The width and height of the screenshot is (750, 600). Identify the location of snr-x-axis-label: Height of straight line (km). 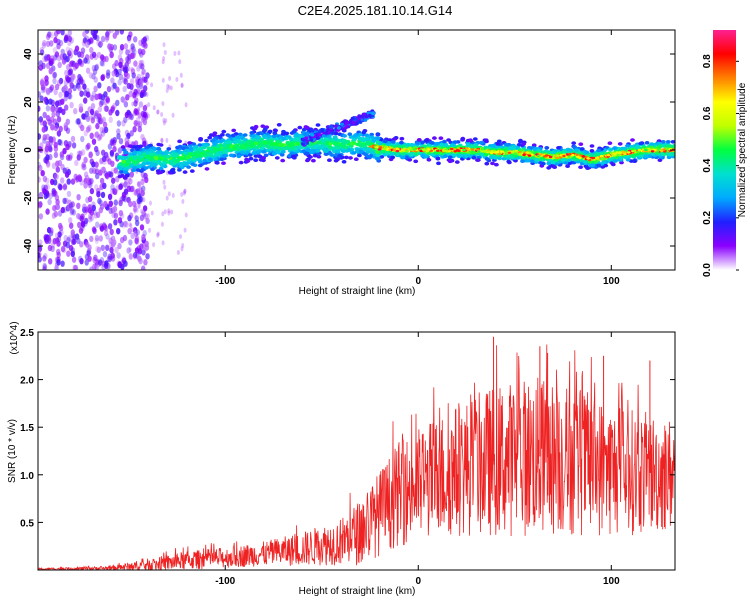
(357, 591).